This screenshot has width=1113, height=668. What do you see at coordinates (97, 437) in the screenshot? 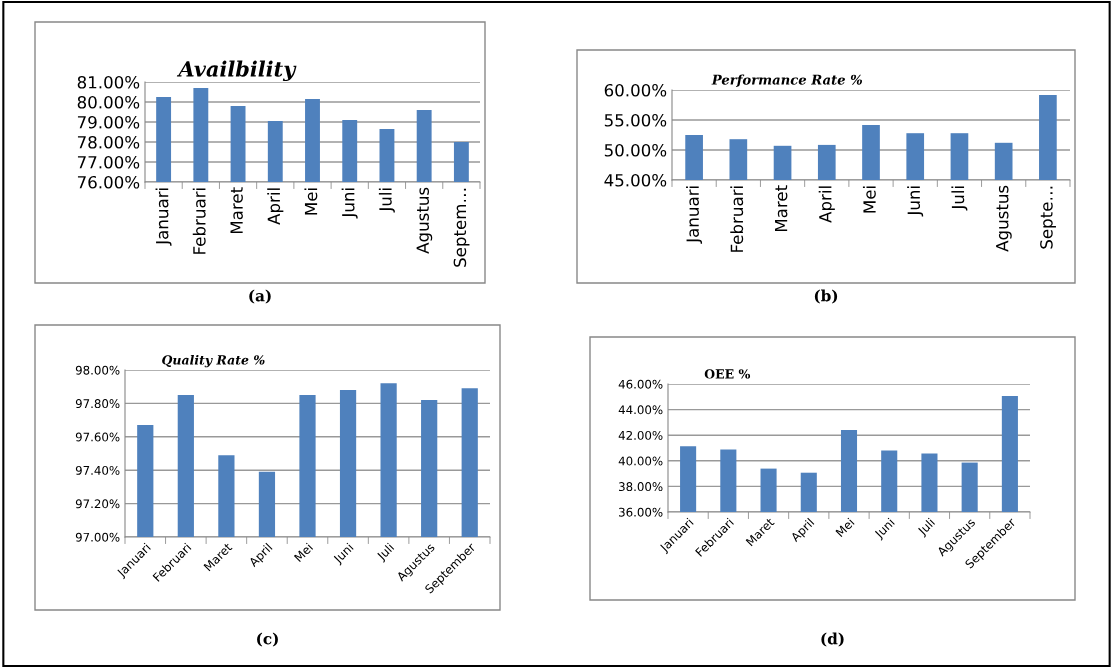
I see `y-tick-label: 97.60%` at bounding box center [97, 437].